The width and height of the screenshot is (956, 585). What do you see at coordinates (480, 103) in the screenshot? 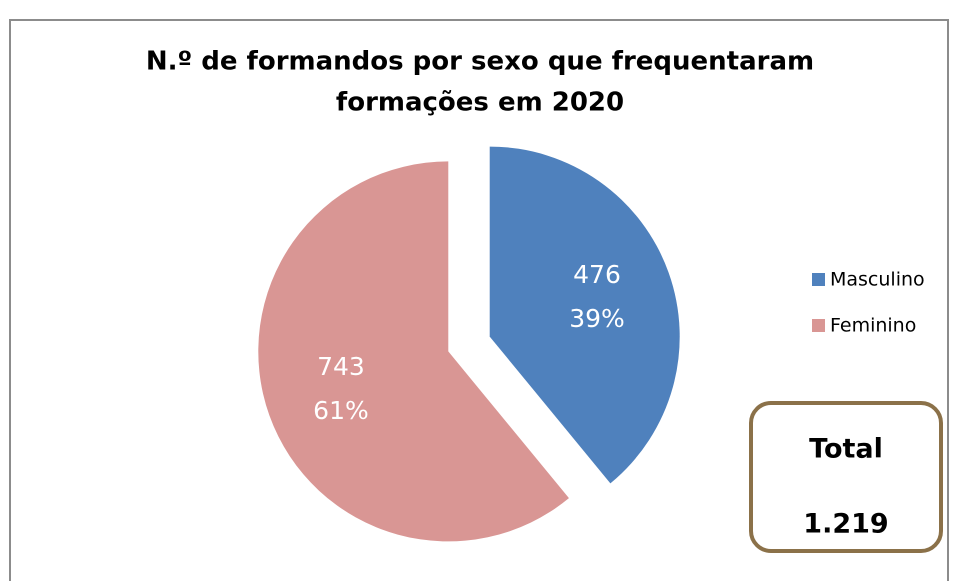
I see `chart-title: formações em 2020` at bounding box center [480, 103].